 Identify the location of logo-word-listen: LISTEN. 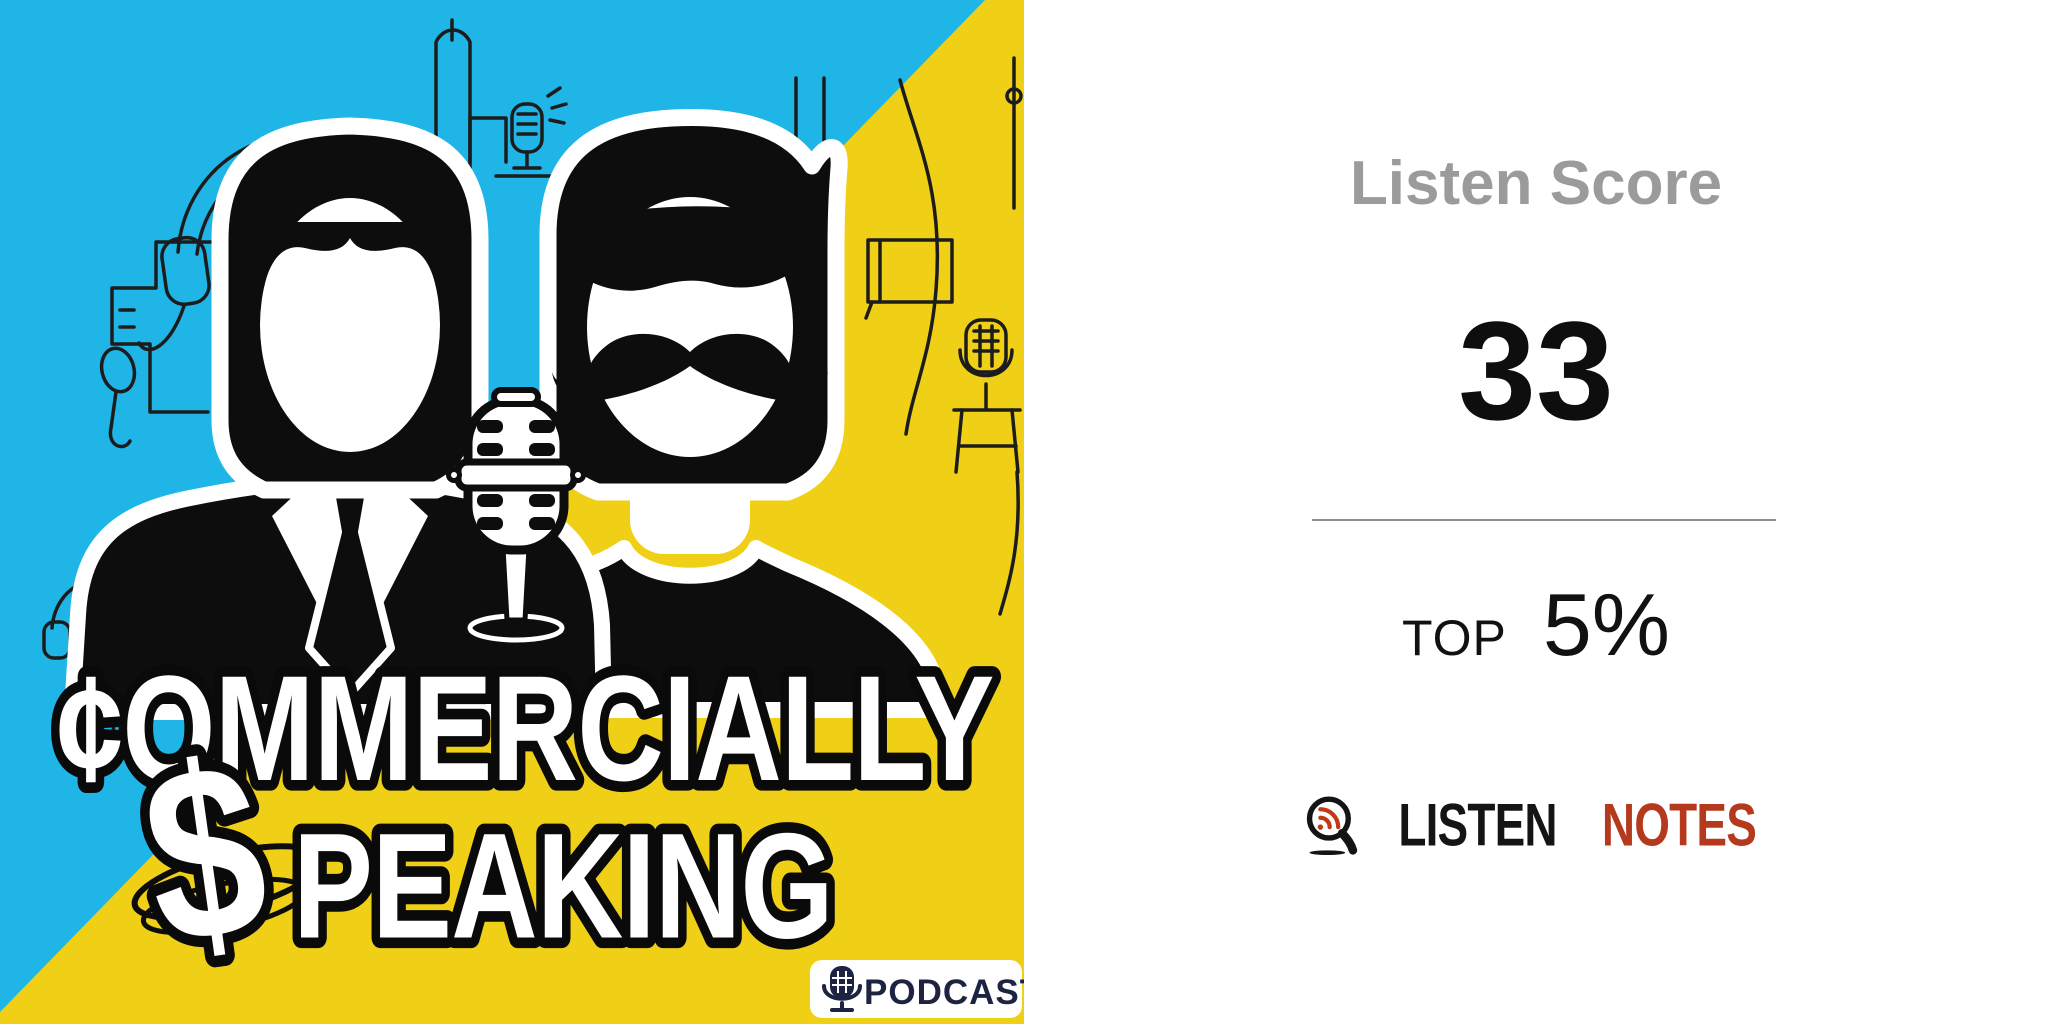
(1478, 824).